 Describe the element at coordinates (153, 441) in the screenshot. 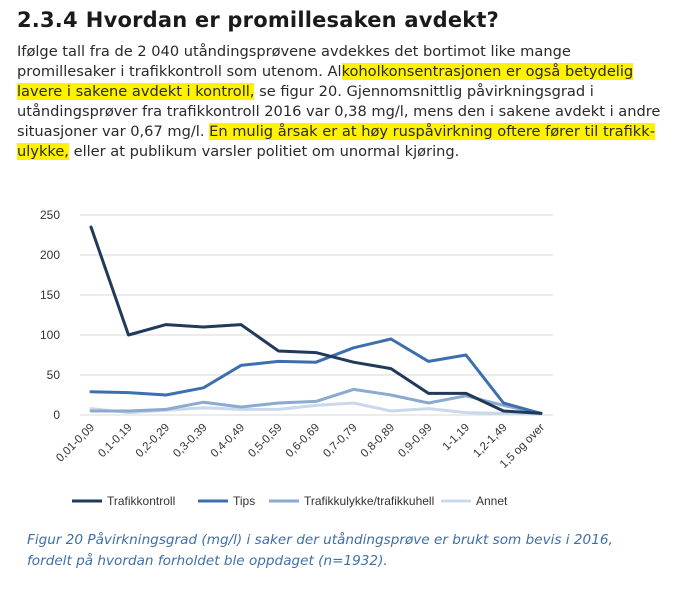

I see `x-tick-label: 0,2-0,29` at that location.